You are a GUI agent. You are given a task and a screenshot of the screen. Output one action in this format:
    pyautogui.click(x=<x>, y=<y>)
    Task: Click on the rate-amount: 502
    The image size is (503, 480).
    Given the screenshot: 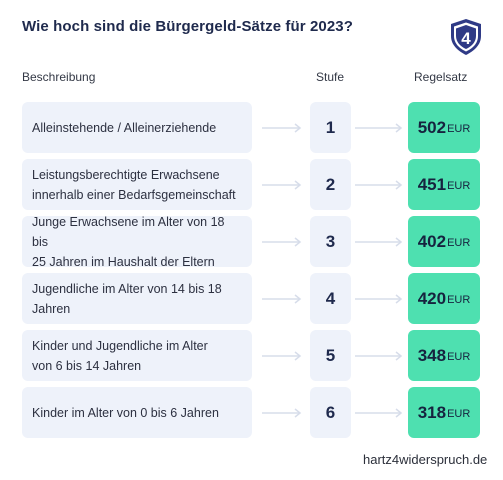 What is the action you would take?
    pyautogui.click(x=432, y=127)
    